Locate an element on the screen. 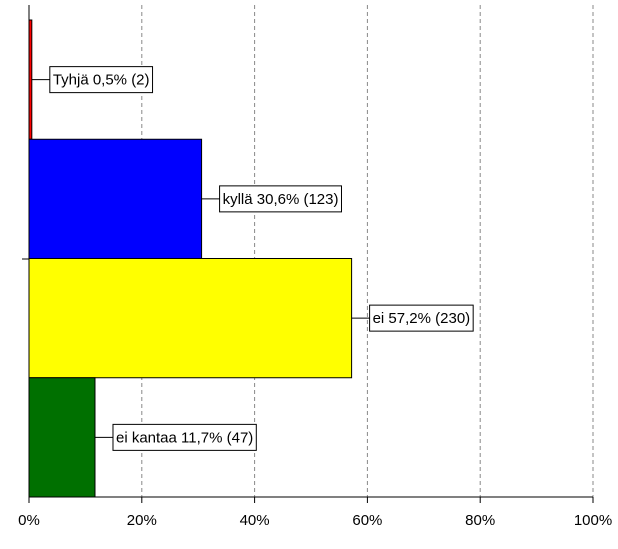  data-label: Tyhjä 0,5% (2) is located at coordinates (101, 80).